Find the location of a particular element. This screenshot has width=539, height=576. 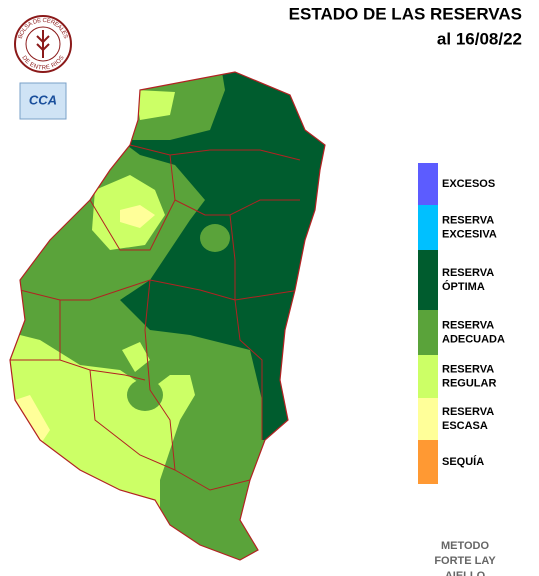

legend-label: EXCESIVA is located at coordinates (469, 234).